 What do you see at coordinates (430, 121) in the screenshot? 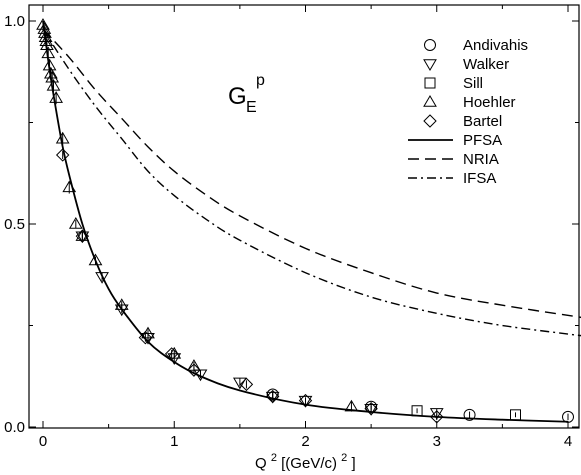
I see `legend-marker-bartel` at bounding box center [430, 121].